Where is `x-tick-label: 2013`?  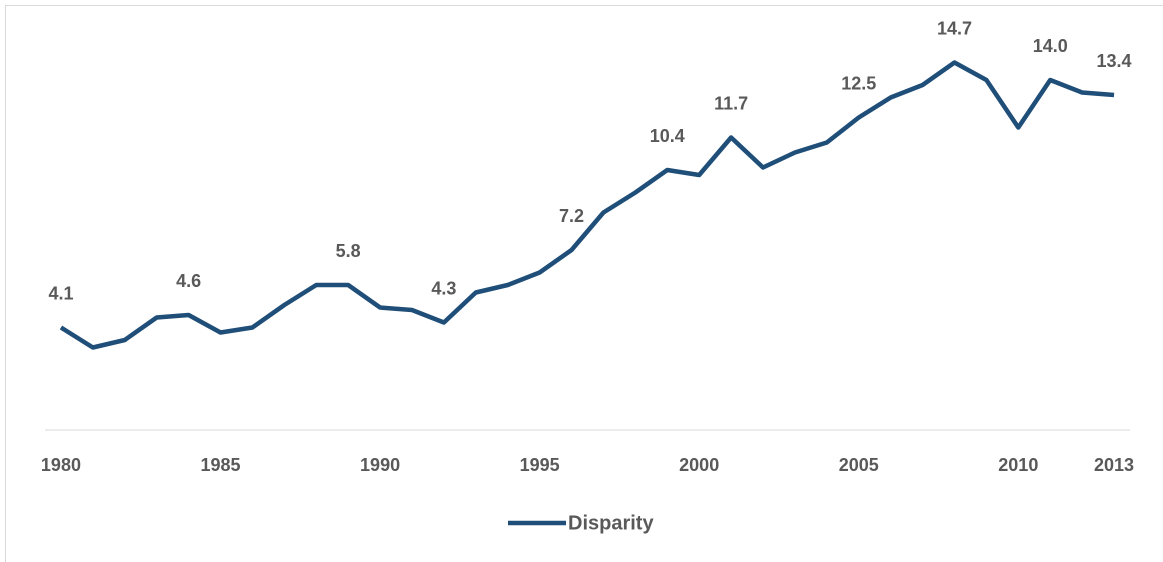
x-tick-label: 2013 is located at coordinates (1114, 465).